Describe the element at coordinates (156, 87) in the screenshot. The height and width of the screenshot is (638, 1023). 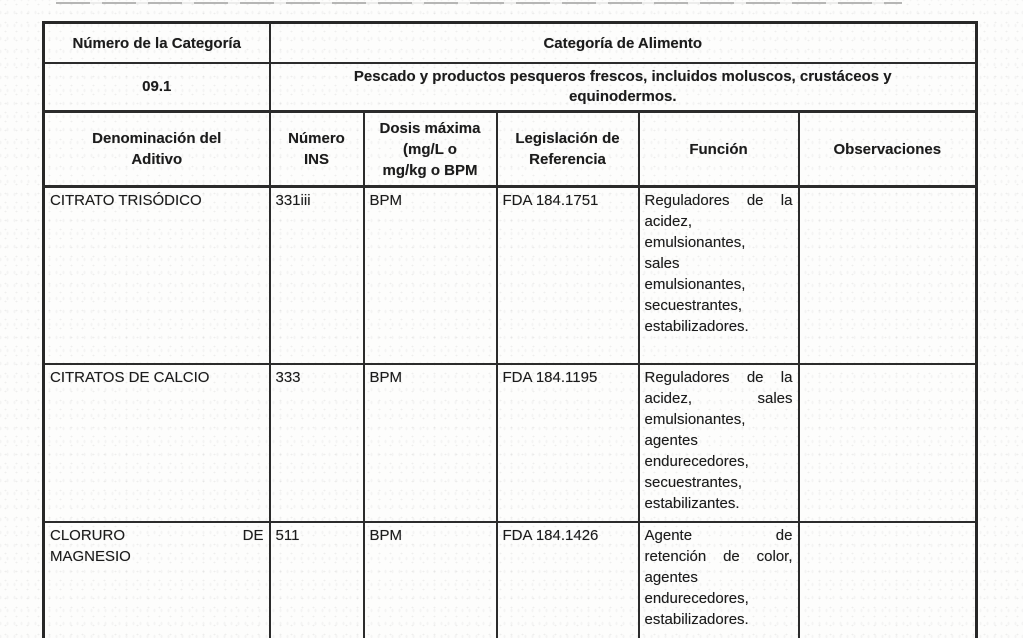
I see `category-number-value: 09.1` at that location.